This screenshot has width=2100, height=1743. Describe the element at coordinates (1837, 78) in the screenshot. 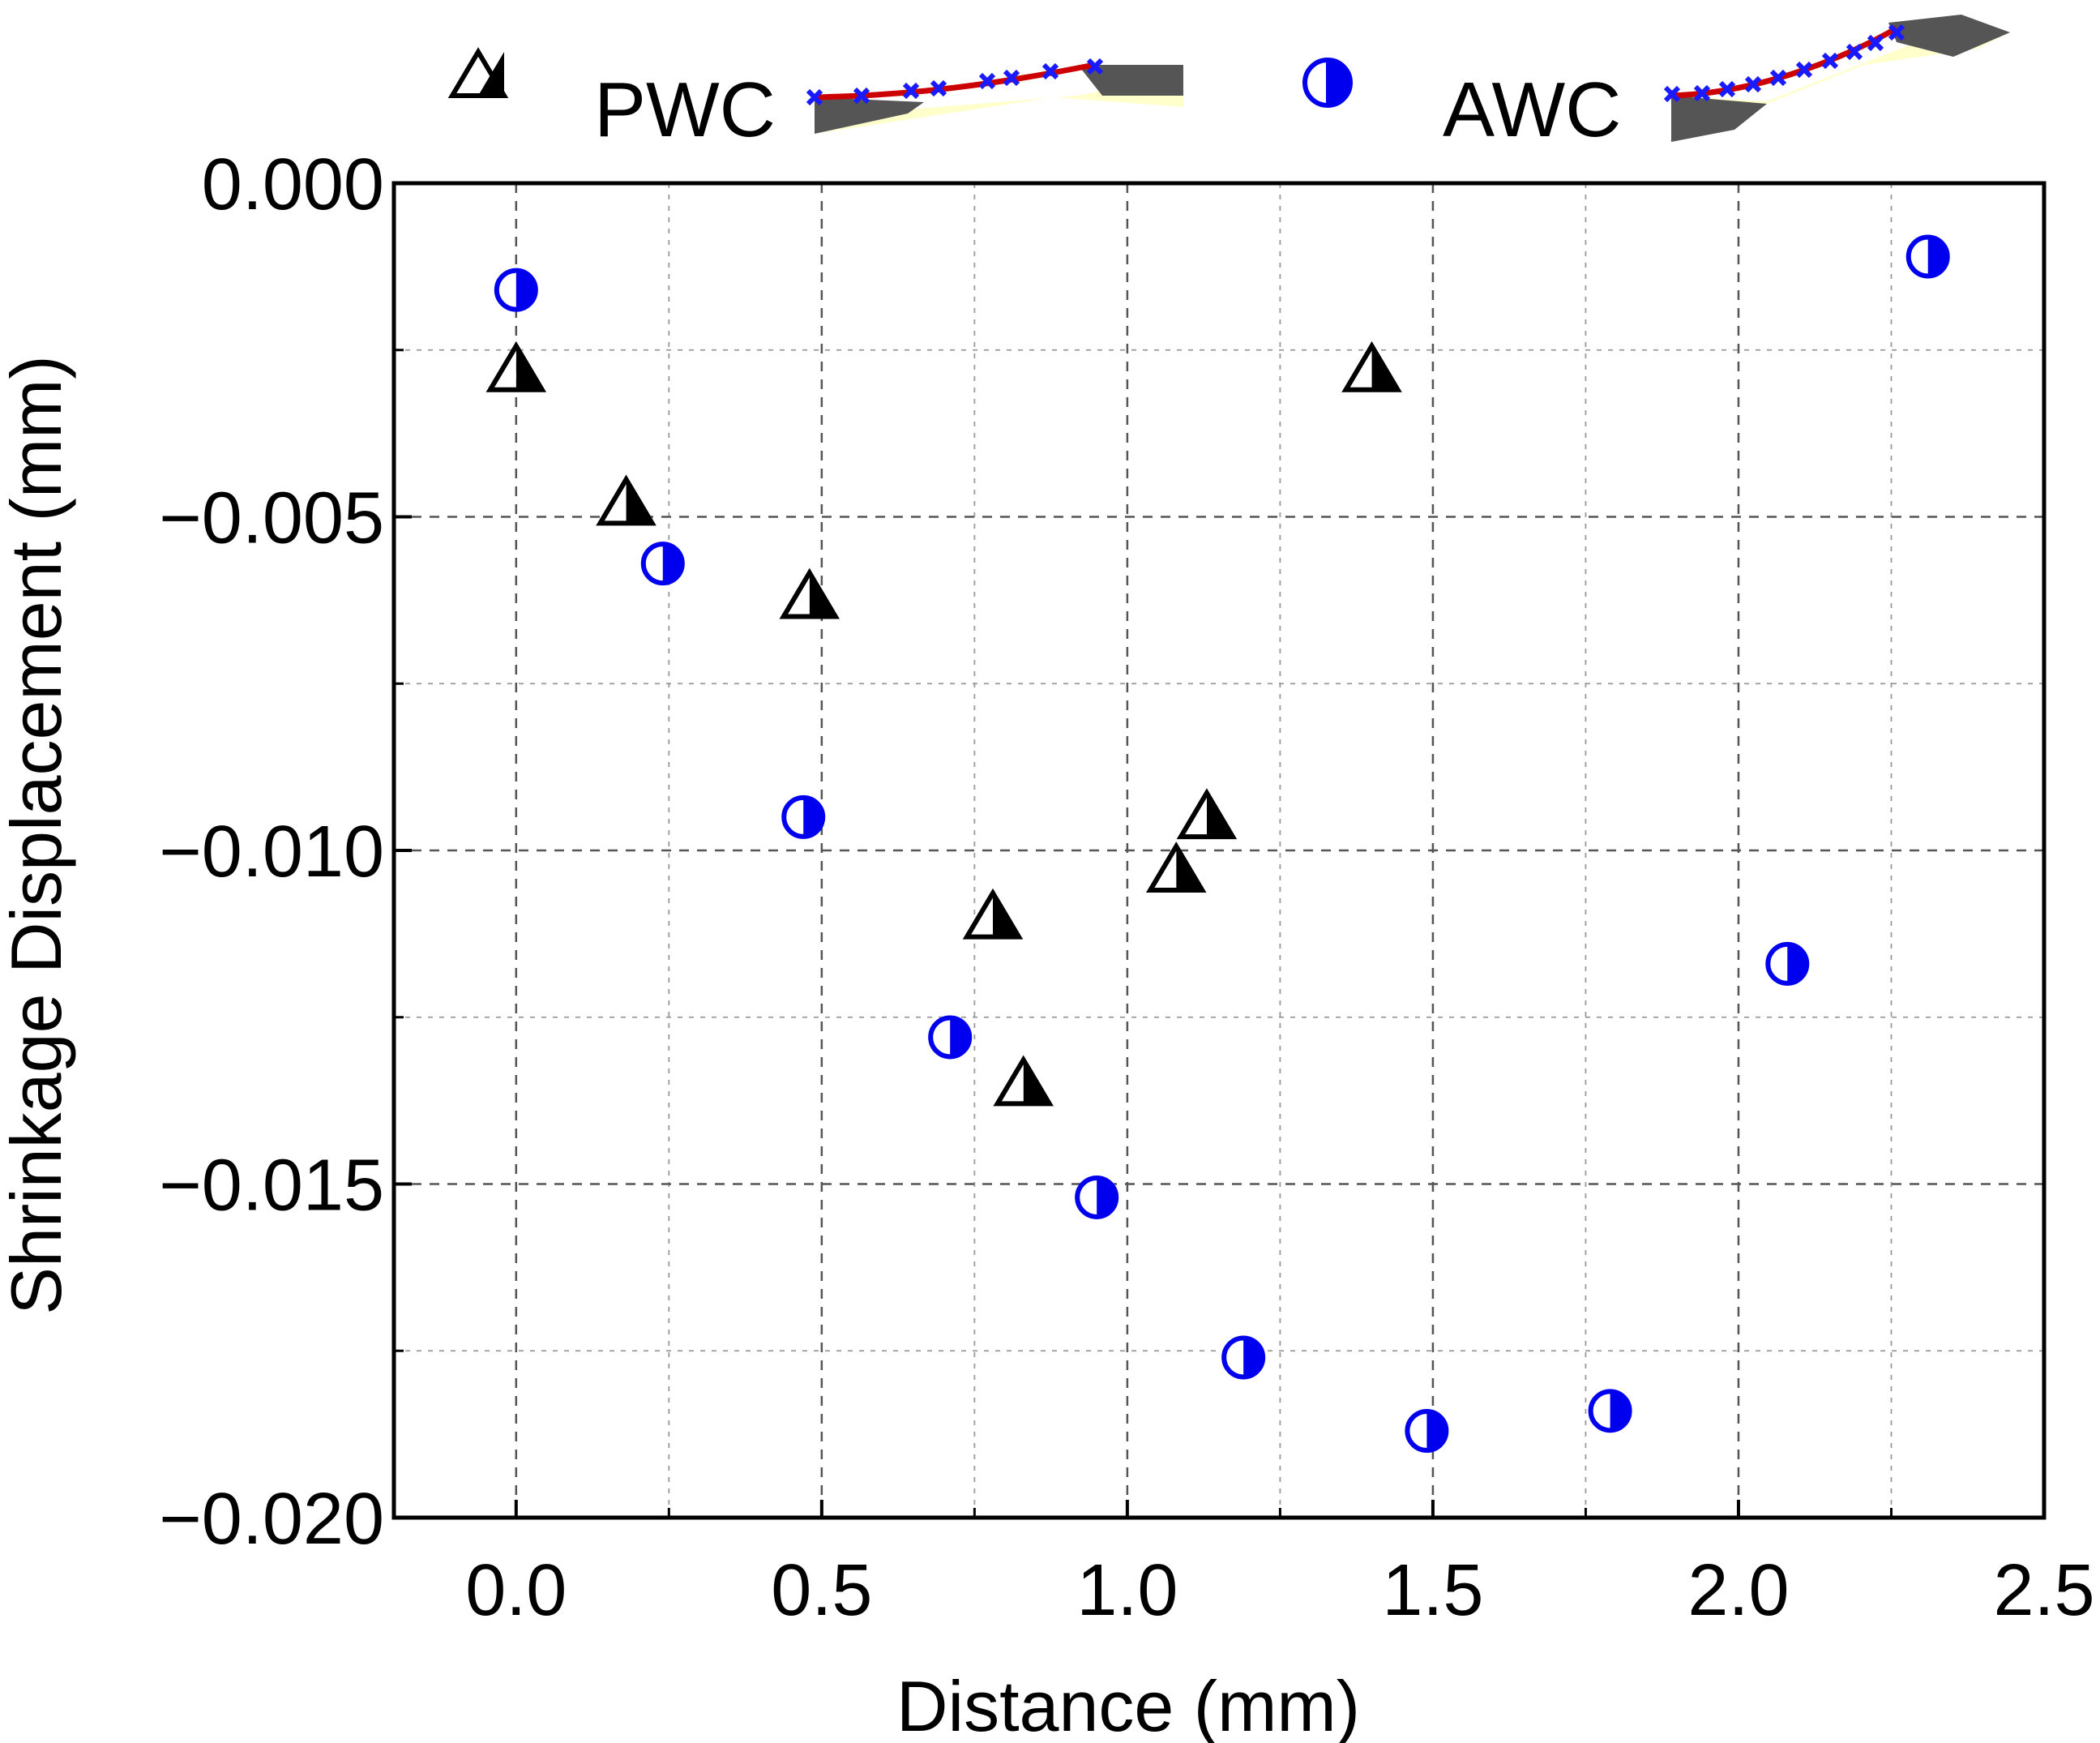

I see `awc-weld-illustration-icon` at that location.